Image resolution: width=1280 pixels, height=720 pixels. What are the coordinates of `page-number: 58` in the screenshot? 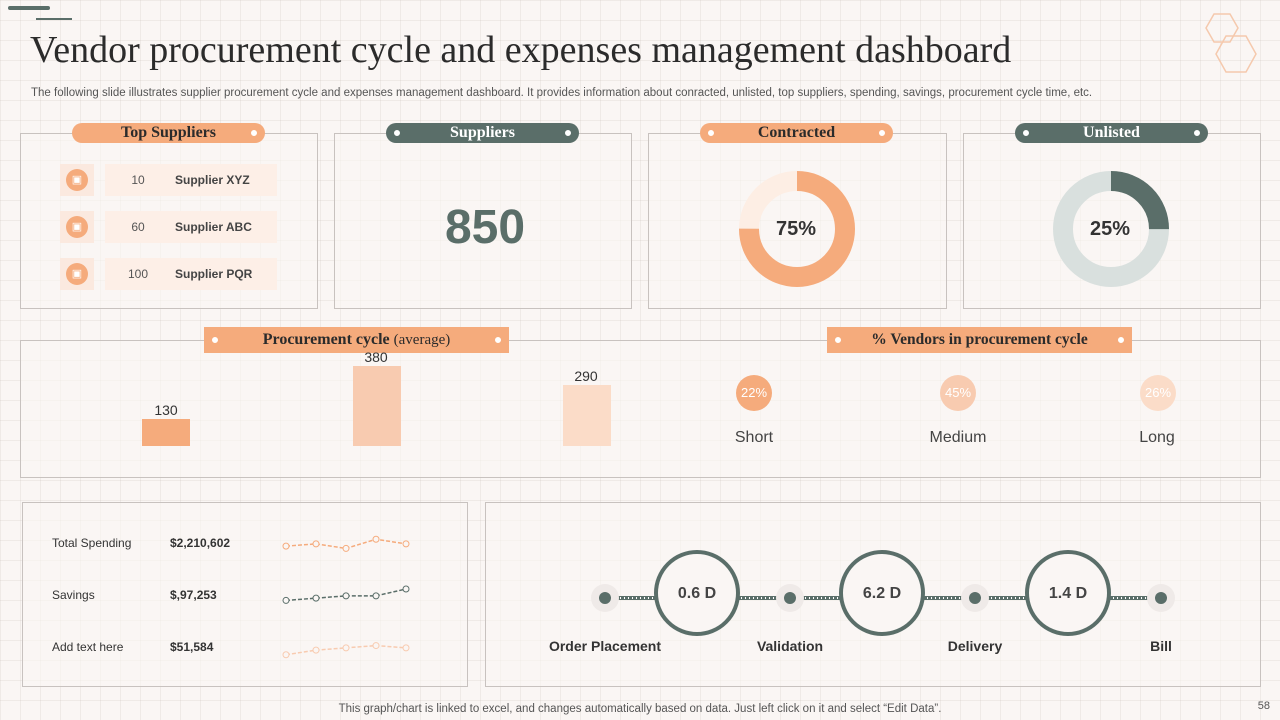 It's located at (1263, 706).